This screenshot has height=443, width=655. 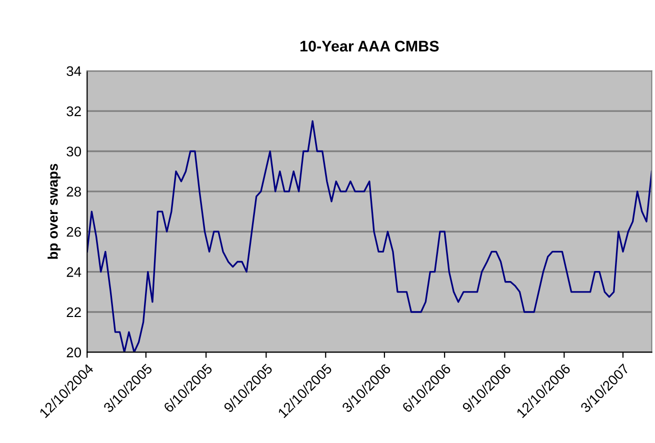 What do you see at coordinates (74, 151) in the screenshot?
I see `y-tick-label: 30` at bounding box center [74, 151].